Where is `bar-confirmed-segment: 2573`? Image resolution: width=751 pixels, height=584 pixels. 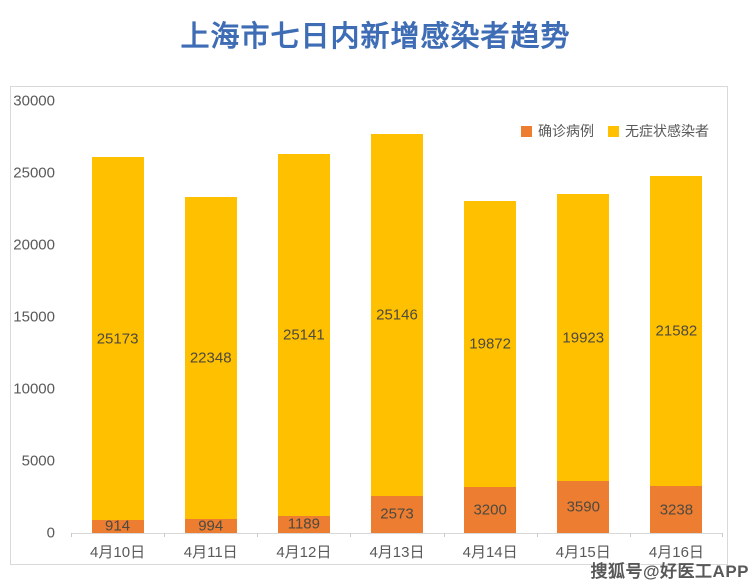
bar-confirmed-segment: 2573 is located at coordinates (396, 514).